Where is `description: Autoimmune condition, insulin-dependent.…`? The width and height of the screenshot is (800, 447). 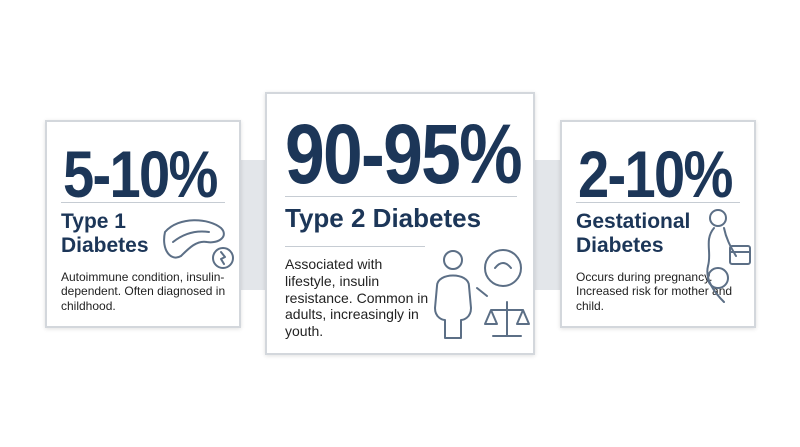
description: Autoimmune condition, insulin-dependent.… is located at coordinates (143, 291).